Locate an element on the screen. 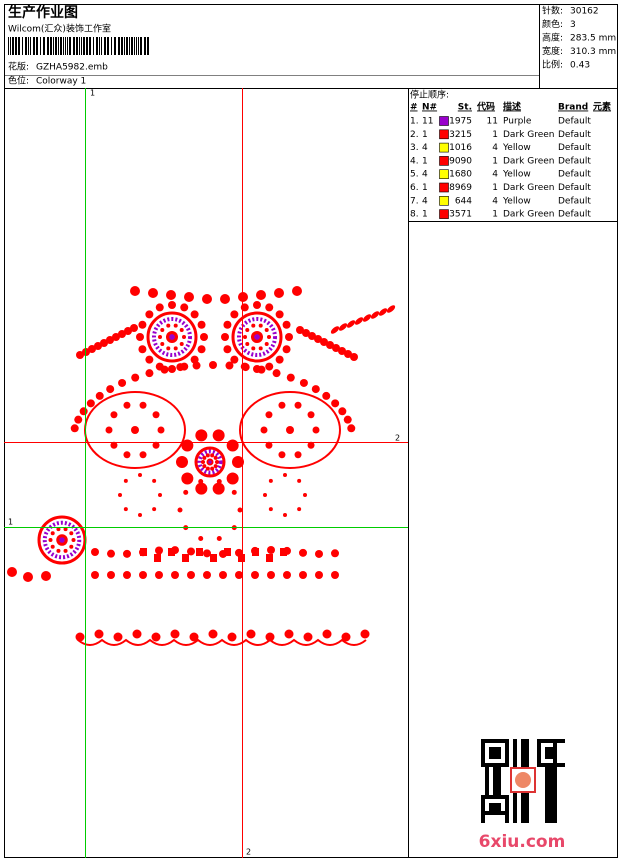 The height and width of the screenshot is (860, 620). row-needle: 4 is located at coordinates (425, 201).